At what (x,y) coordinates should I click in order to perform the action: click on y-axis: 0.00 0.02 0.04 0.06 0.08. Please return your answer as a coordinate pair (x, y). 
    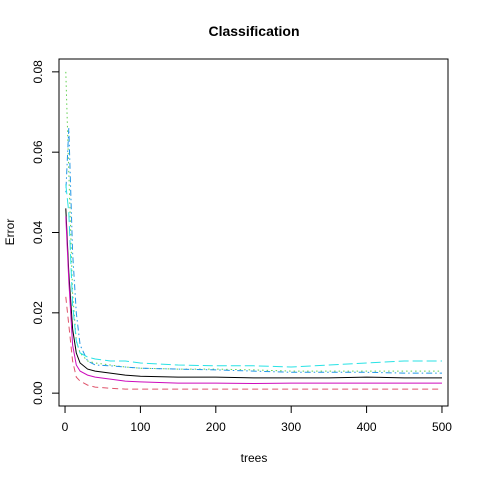
    Looking at the image, I should click on (45, 232).